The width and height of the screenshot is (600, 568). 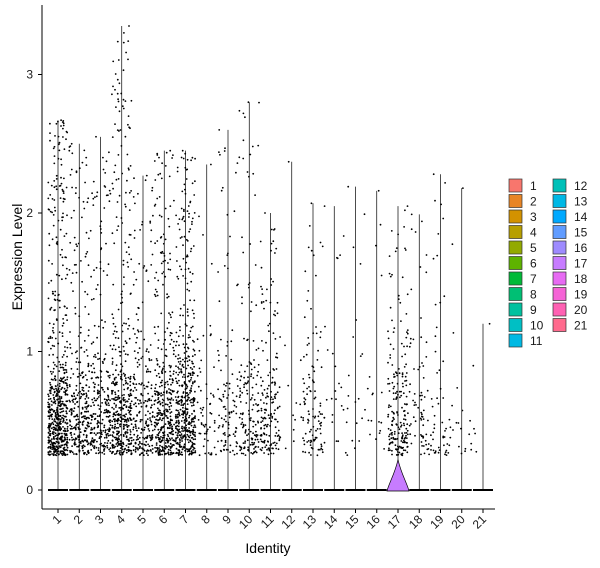 What do you see at coordinates (533, 295) in the screenshot?
I see `legend-label-8: 8` at bounding box center [533, 295].